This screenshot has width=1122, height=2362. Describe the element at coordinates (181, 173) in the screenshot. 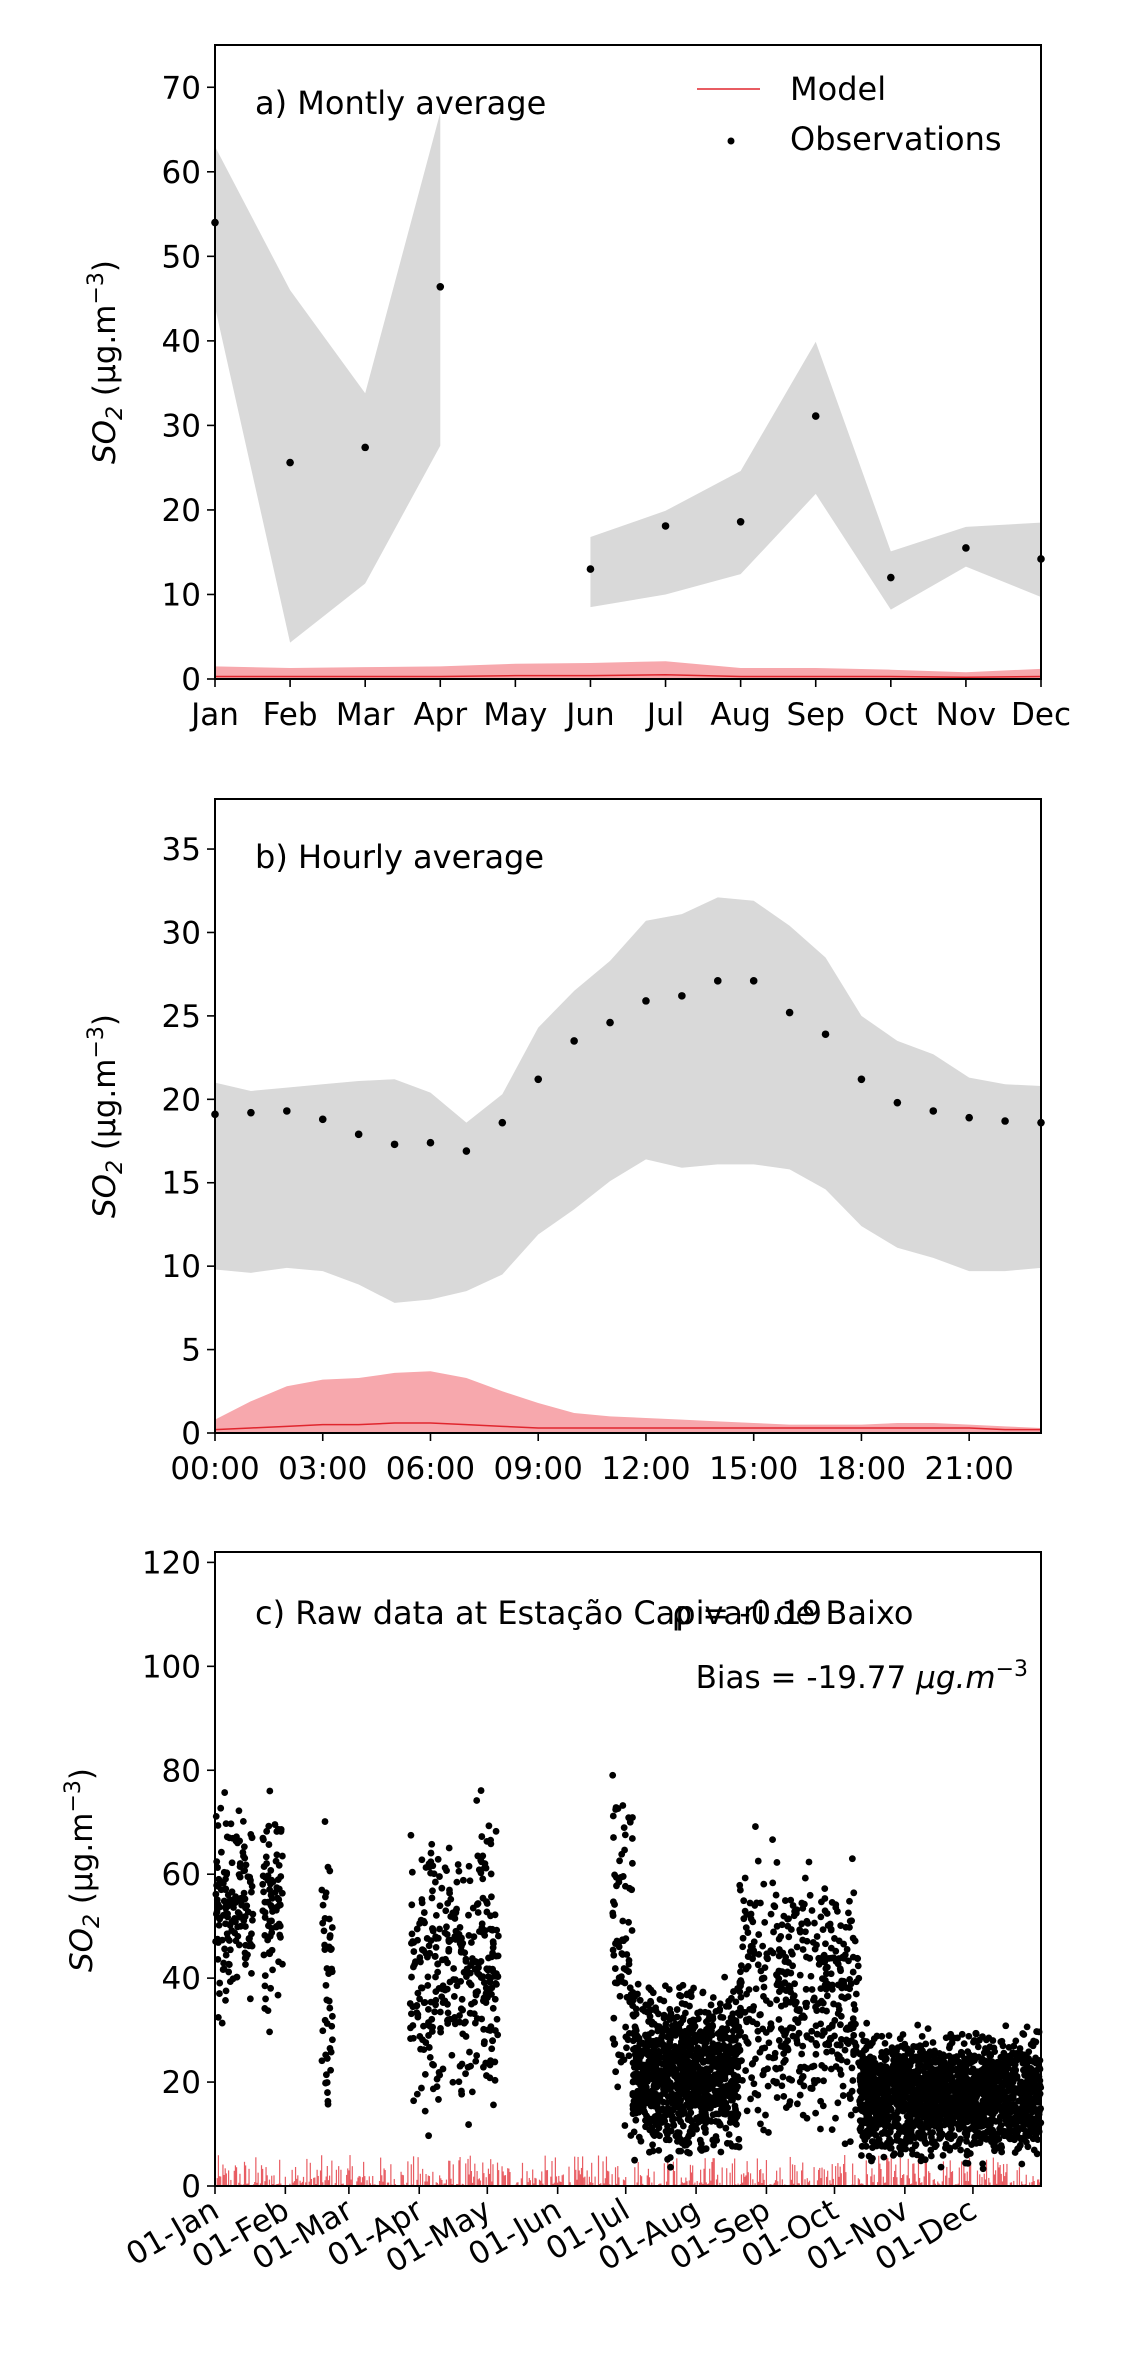

I see `panel-a-y-label: 60` at that location.